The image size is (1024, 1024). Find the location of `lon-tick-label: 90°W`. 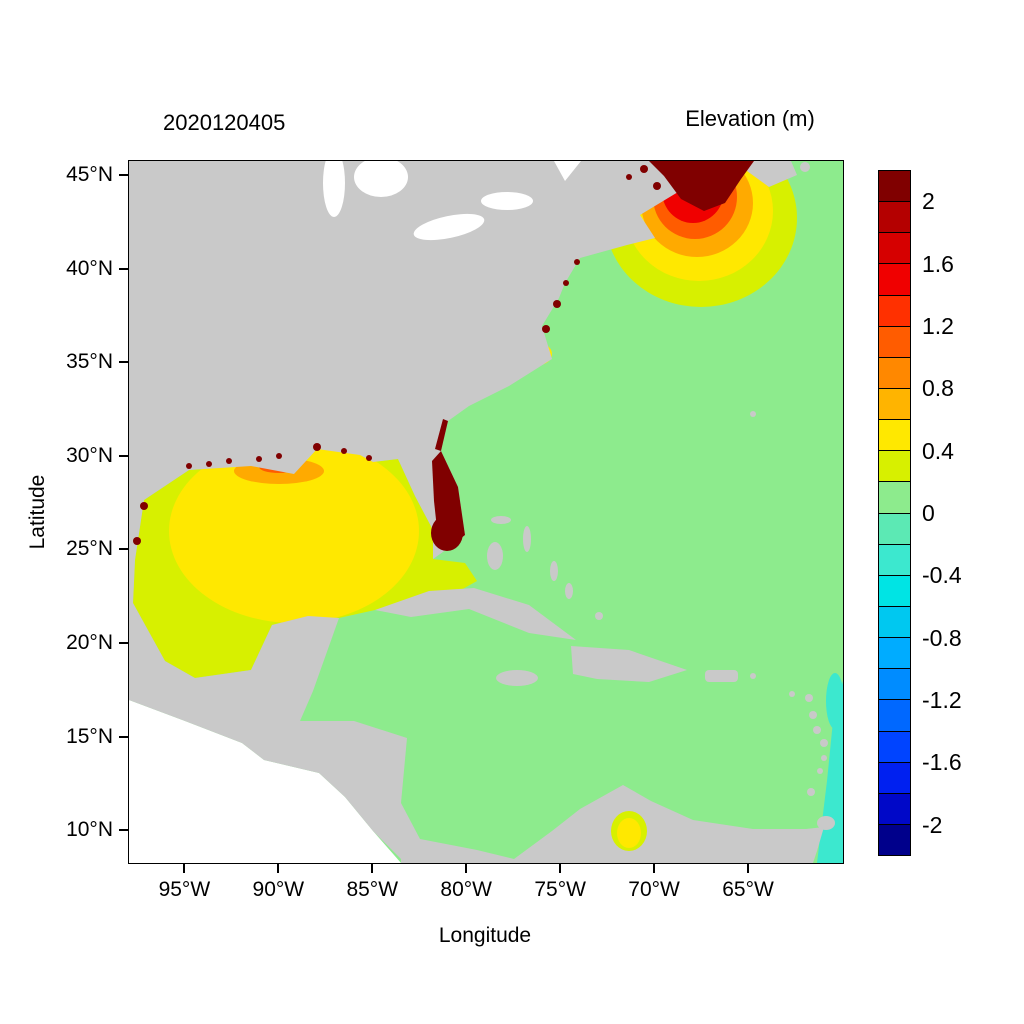

lon-tick-label: 90°W is located at coordinates (278, 889).